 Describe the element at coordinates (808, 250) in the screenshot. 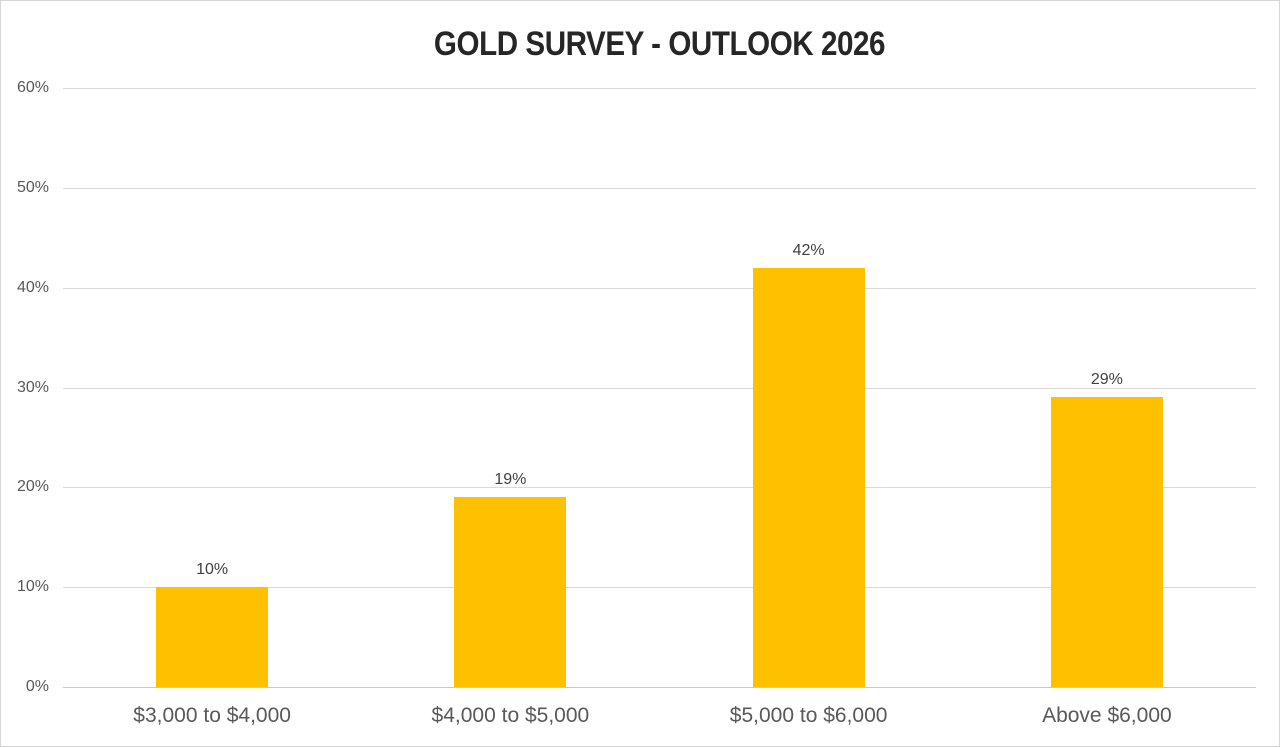

I see `bar-value-label: 42%` at that location.